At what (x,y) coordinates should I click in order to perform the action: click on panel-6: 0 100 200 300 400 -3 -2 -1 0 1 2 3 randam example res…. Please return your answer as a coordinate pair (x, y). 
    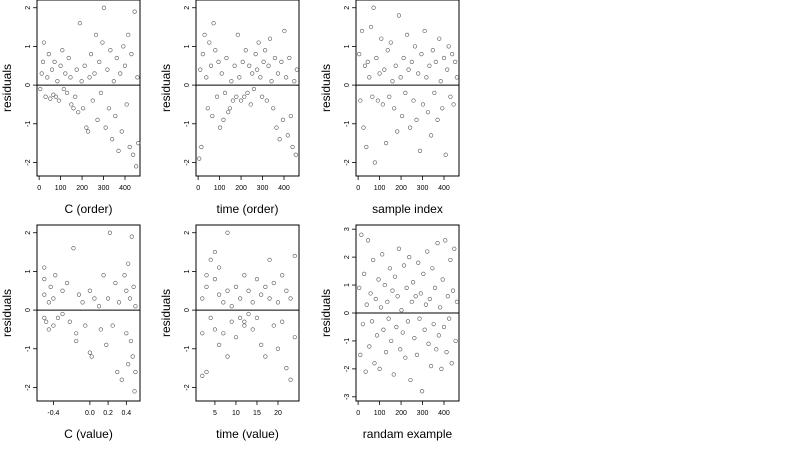
    Looking at the image, I should click on (389, 332).